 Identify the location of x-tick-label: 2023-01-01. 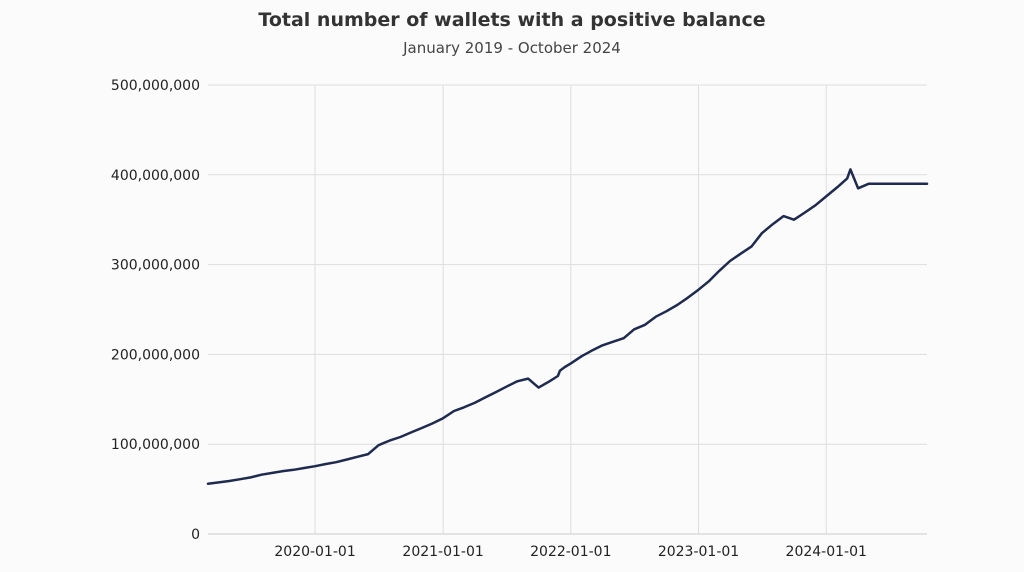
(698, 552).